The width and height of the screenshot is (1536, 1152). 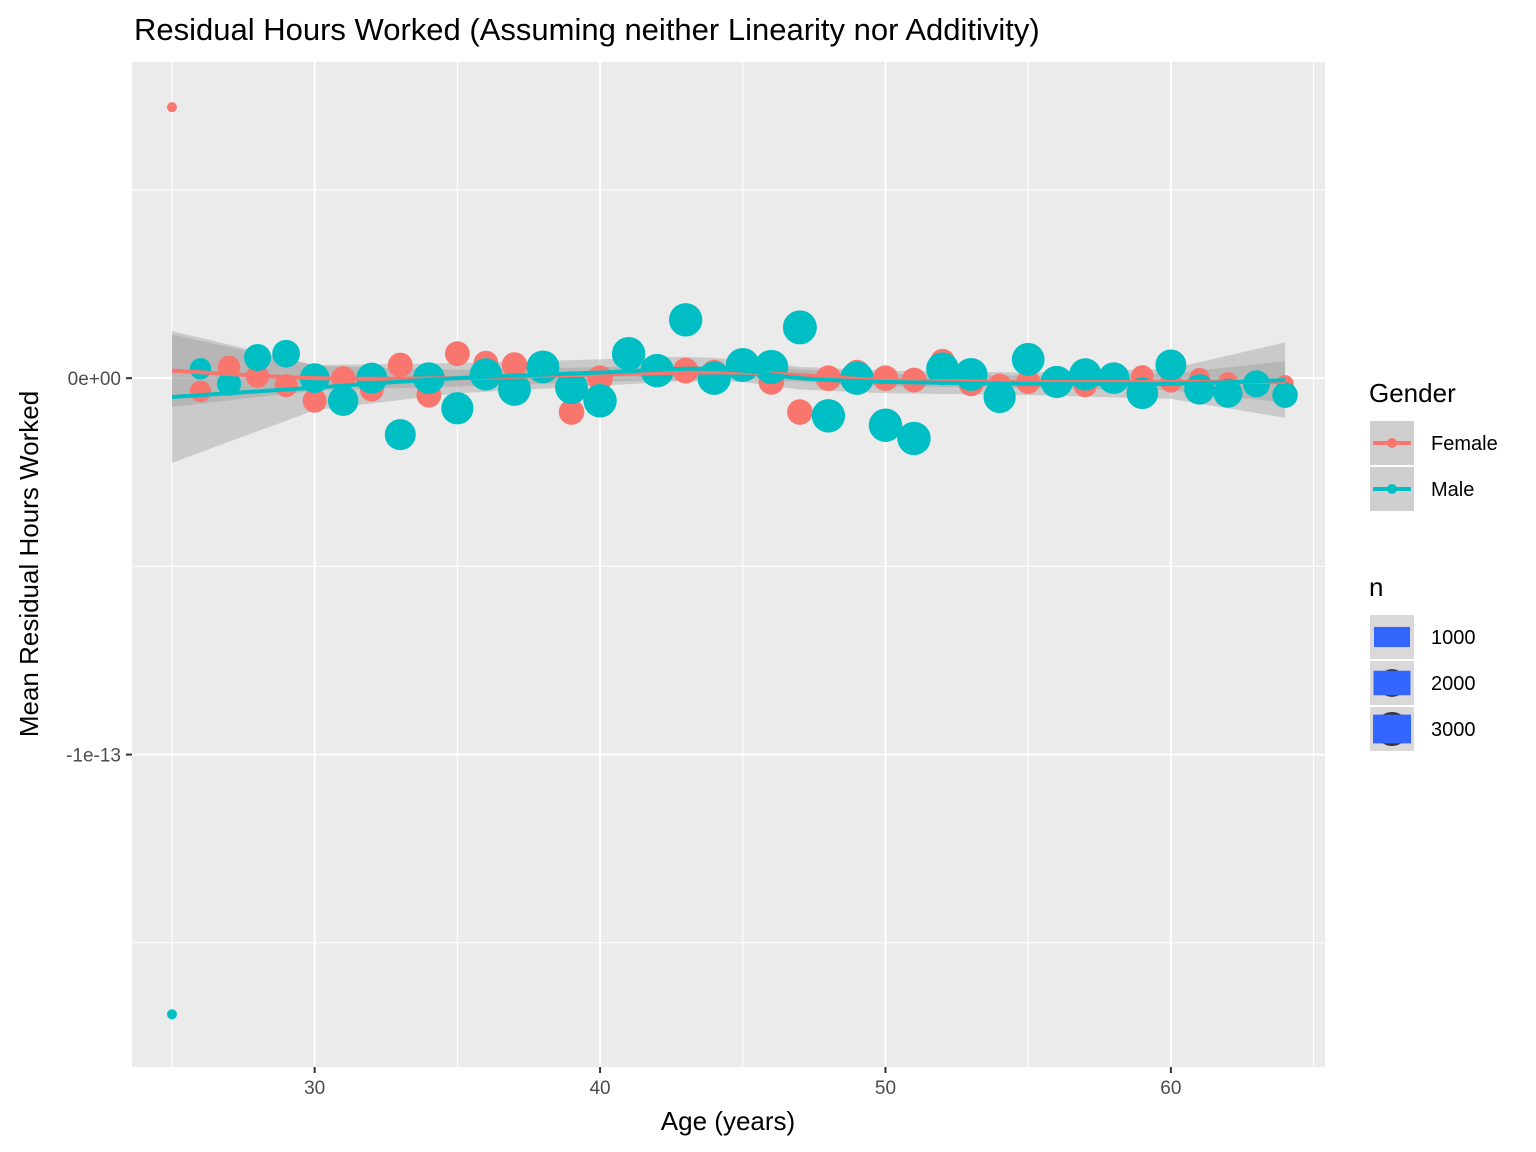 I want to click on legend-title-n: n, so click(x=1376, y=587).